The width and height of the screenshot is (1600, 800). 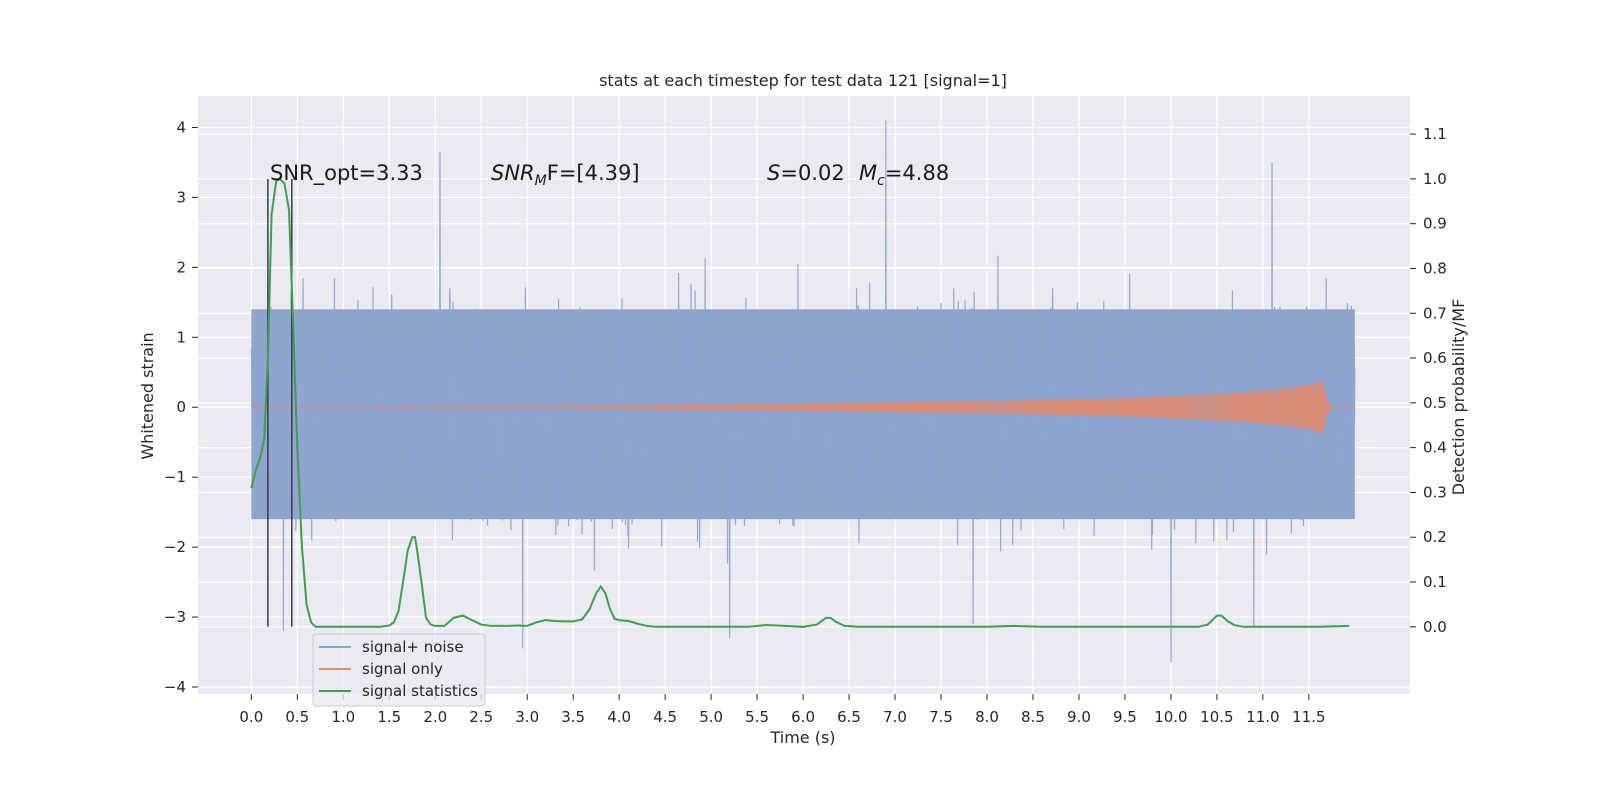 I want to click on y-right-tick-label: 1.0, so click(x=1435, y=179).